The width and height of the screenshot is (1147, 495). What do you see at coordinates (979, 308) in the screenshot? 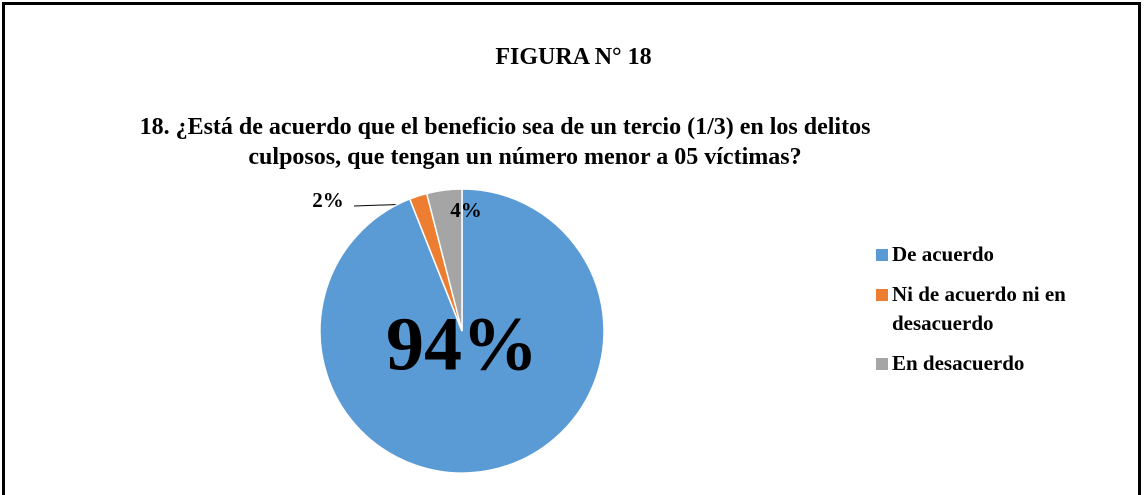
I see `legend-label: Ni de acuerdo ni en desacuerdo` at bounding box center [979, 308].